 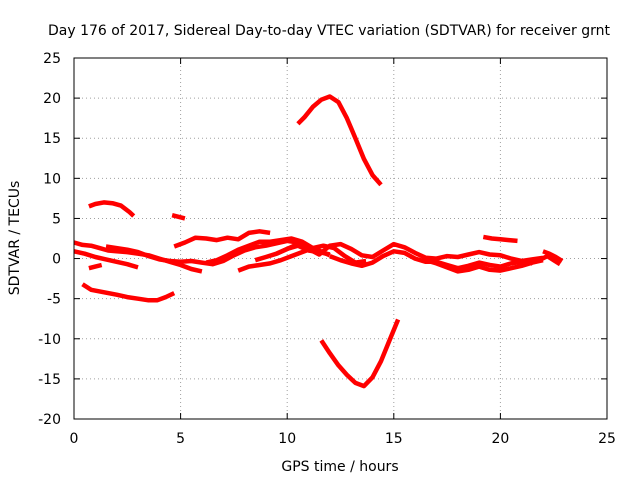 I want to click on y-tick-label: -15, so click(x=49, y=380).